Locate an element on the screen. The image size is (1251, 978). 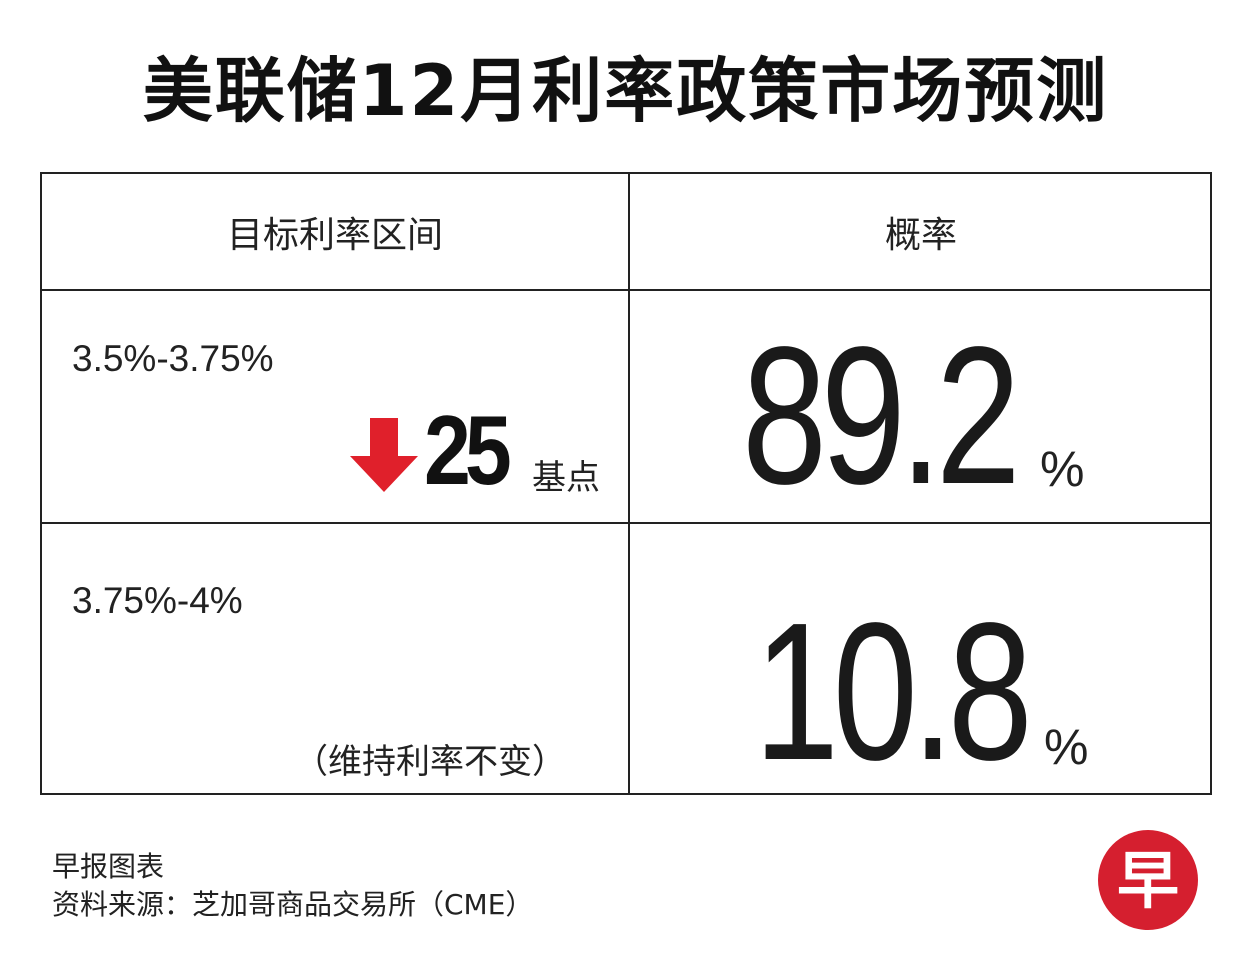
down-arrow-icon is located at coordinates (384, 455).